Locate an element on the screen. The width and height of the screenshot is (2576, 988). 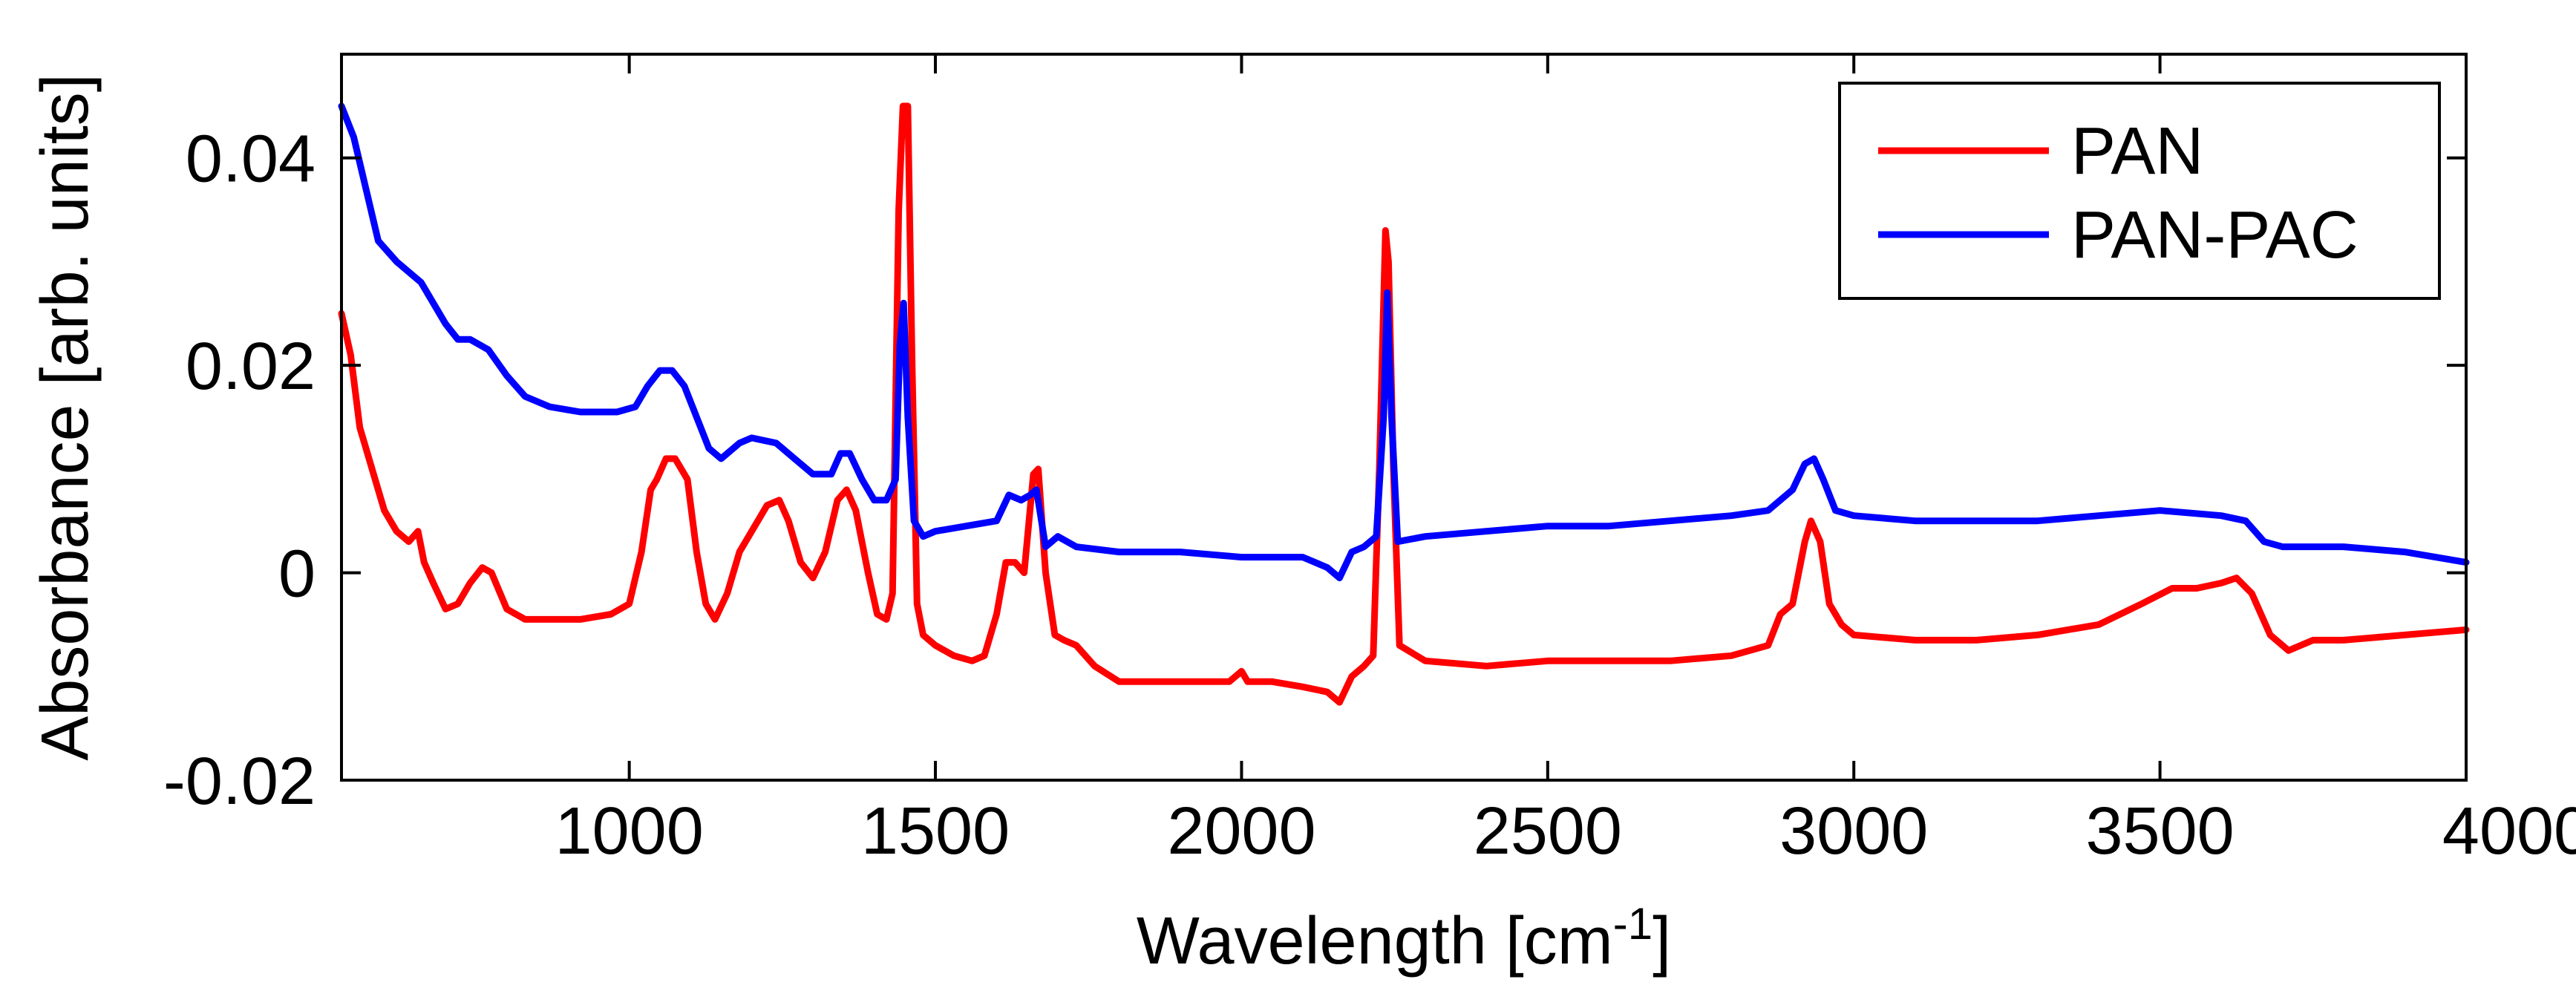
x-tick-label: 1000 is located at coordinates (629, 831).